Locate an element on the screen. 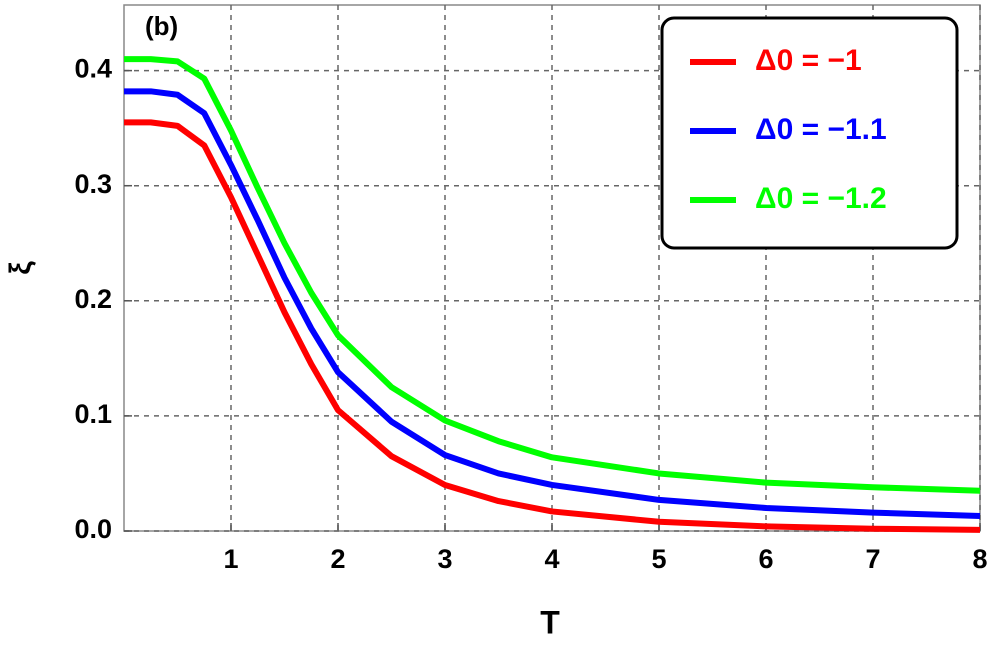 Image resolution: width=996 pixels, height=651 pixels. legend-label: Δ0 = −1 is located at coordinates (808, 60).